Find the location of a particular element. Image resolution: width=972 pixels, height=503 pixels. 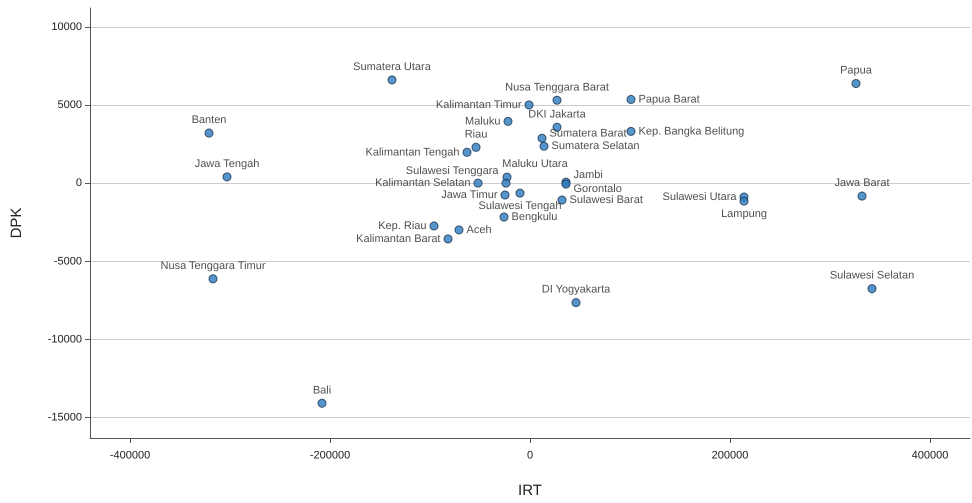

data-label: Kalimantan Barat is located at coordinates (398, 238).